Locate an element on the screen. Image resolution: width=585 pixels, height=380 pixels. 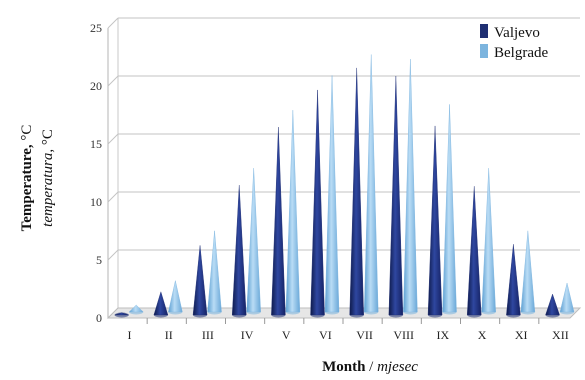
chart-floor is located at coordinates (344, 313).